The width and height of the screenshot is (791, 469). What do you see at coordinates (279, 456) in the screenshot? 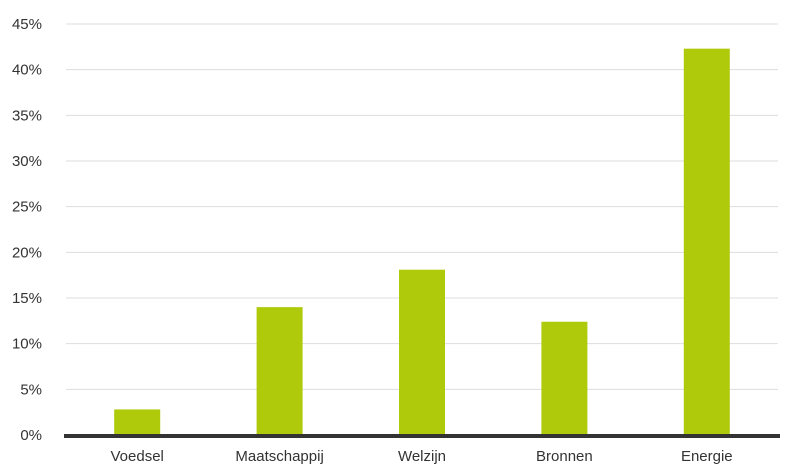
I see `x-category-label: Maatschappij` at bounding box center [279, 456].